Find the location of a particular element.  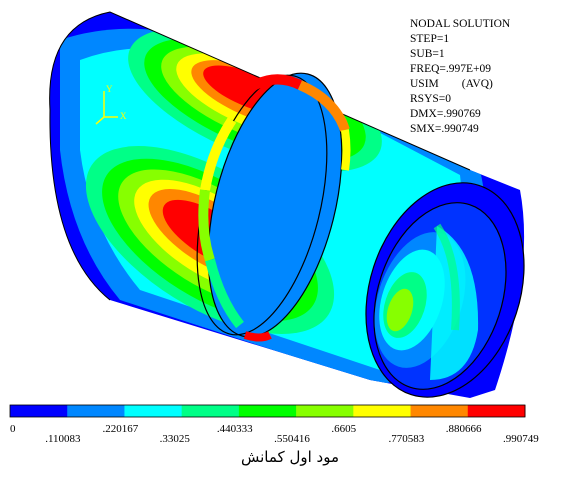

info-line: USIM (AVQ) is located at coordinates (451, 84).